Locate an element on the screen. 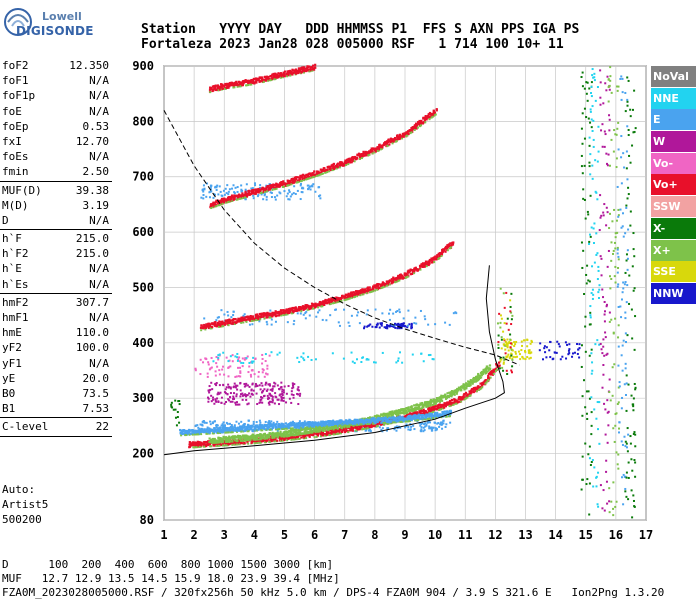 The height and width of the screenshot is (600, 700). param-key: yF1 is located at coordinates (12, 363).